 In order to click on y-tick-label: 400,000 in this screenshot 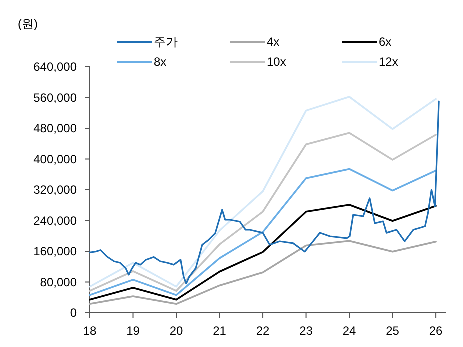, I will do `click(56, 159)`.